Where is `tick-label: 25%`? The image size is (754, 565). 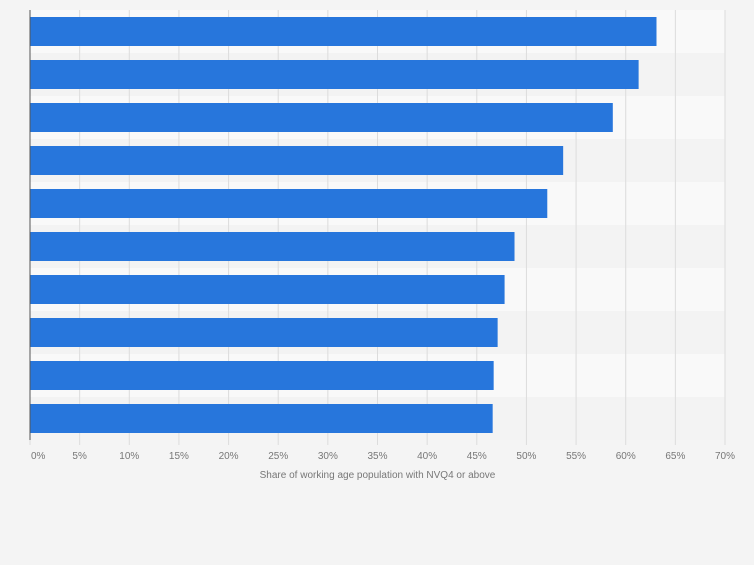 tick-label: 25% is located at coordinates (278, 456).